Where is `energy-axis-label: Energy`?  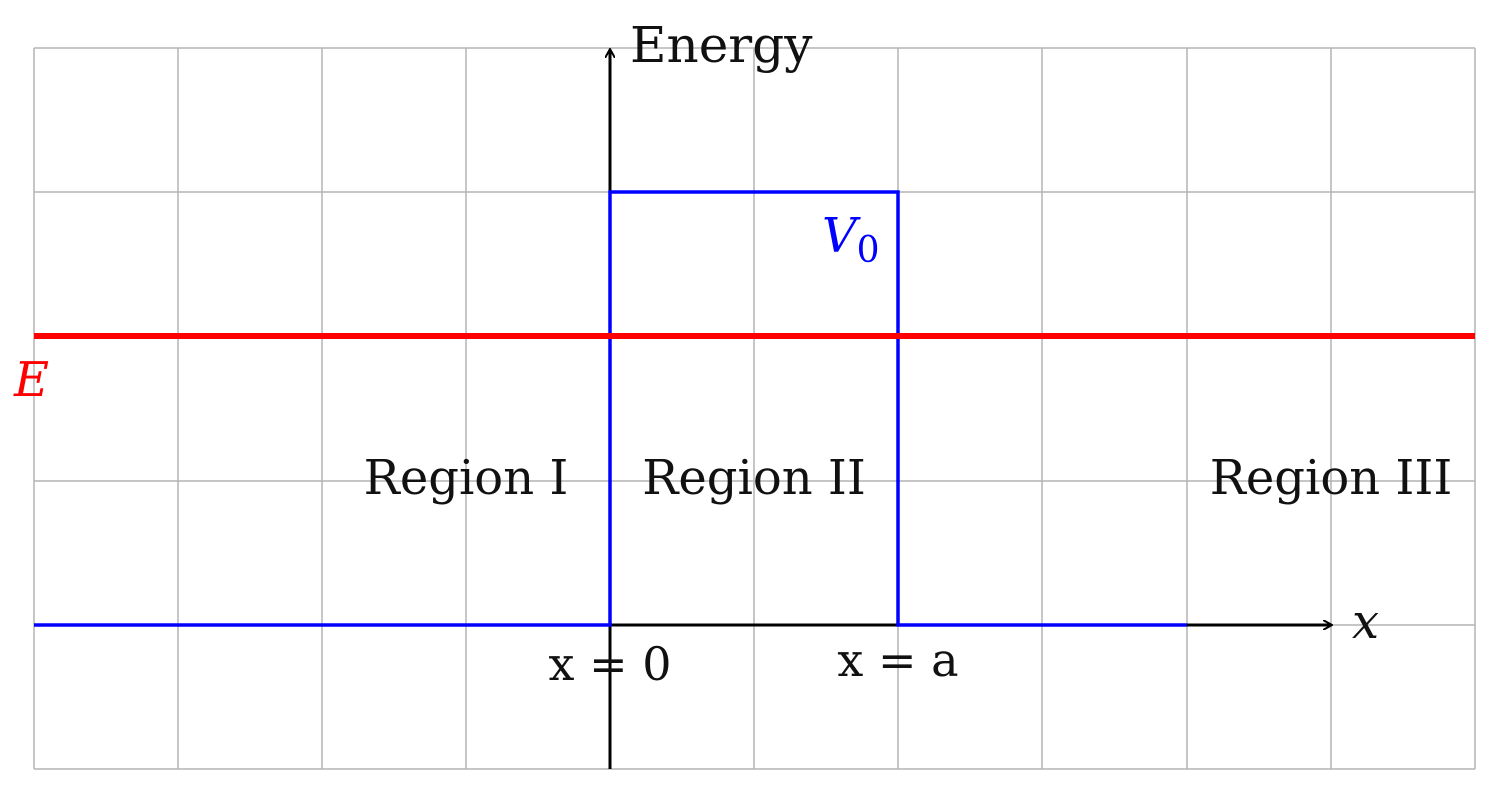 energy-axis-label: Energy is located at coordinates (721, 45).